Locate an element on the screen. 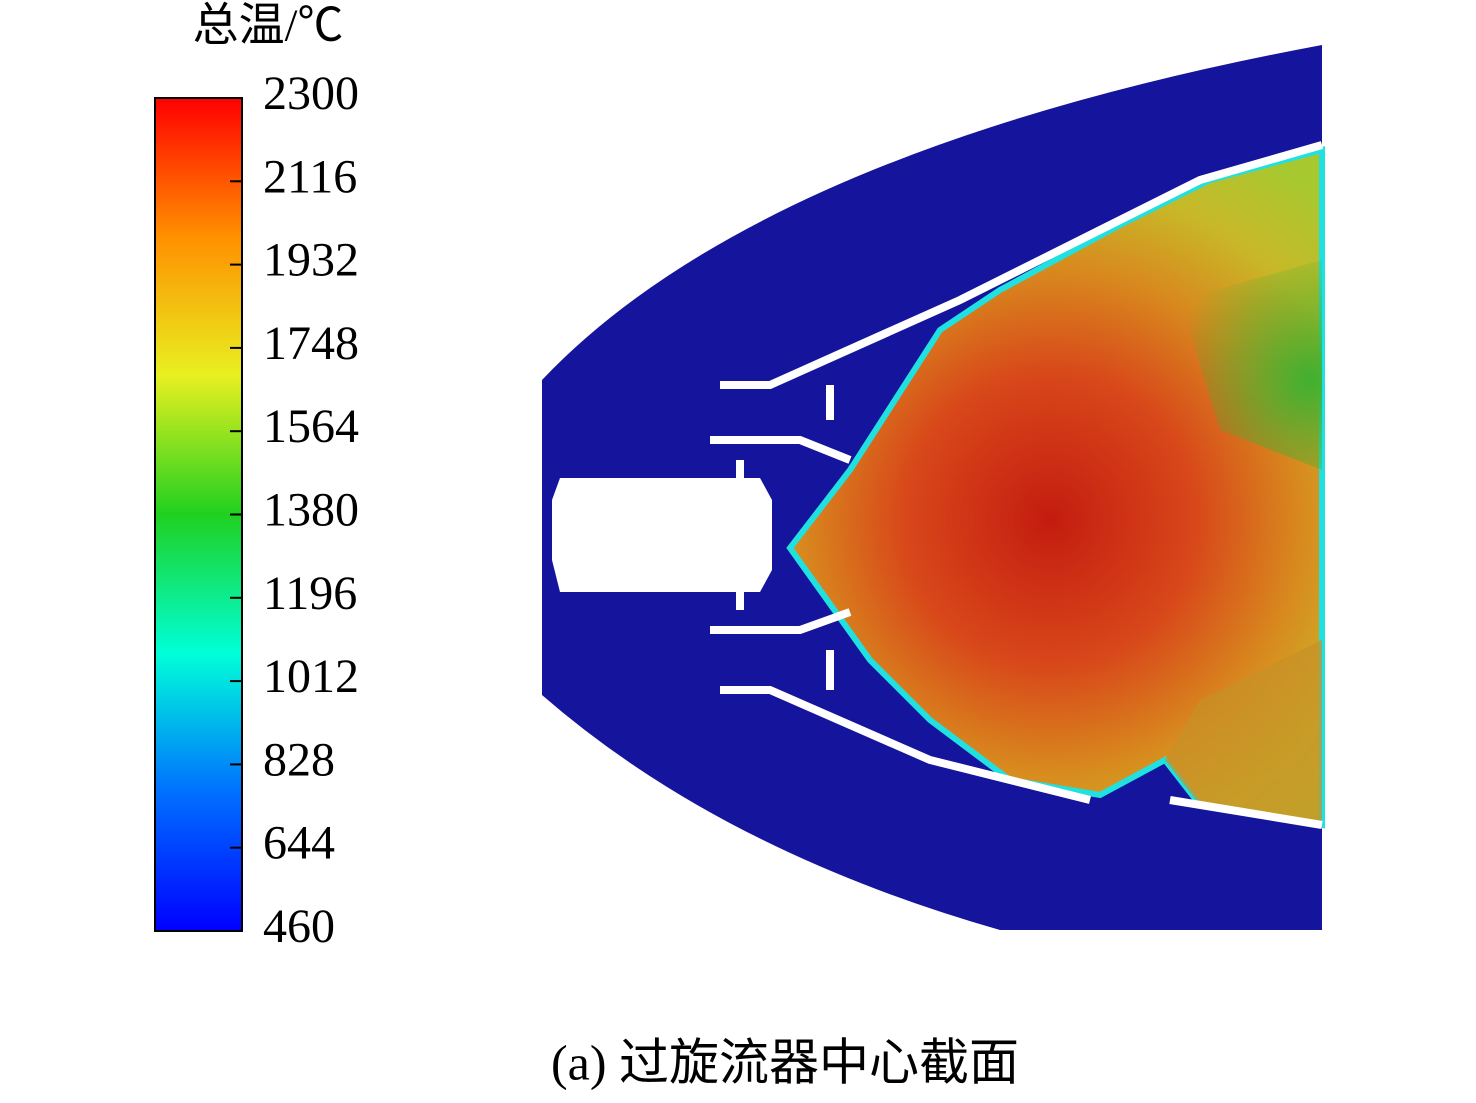 This screenshot has height=1103, width=1476. colorbar-title: 总温/℃ is located at coordinates (268, 25).